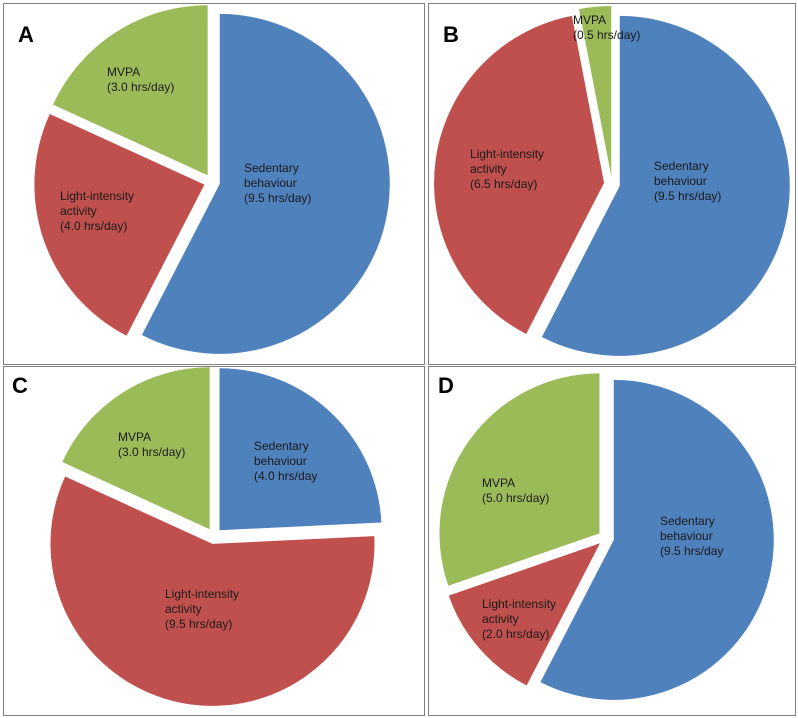 Image resolution: width=798 pixels, height=718 pixels. What do you see at coordinates (507, 169) in the screenshot?
I see `slice-label-light: Light-intensity activity (6.5 hrs/day)` at bounding box center [507, 169].